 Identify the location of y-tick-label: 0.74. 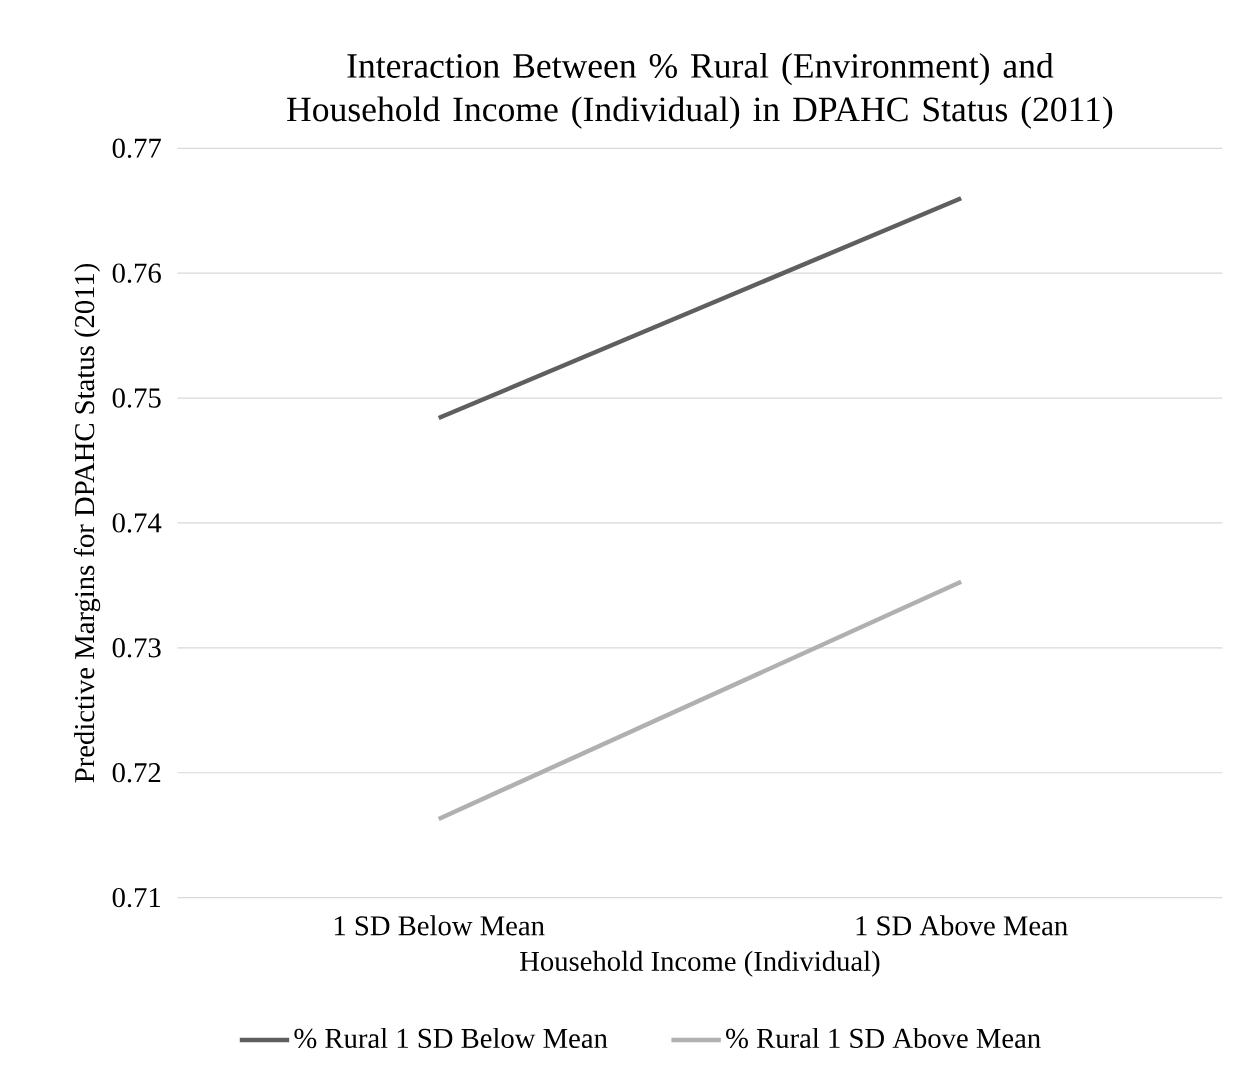
(137, 523).